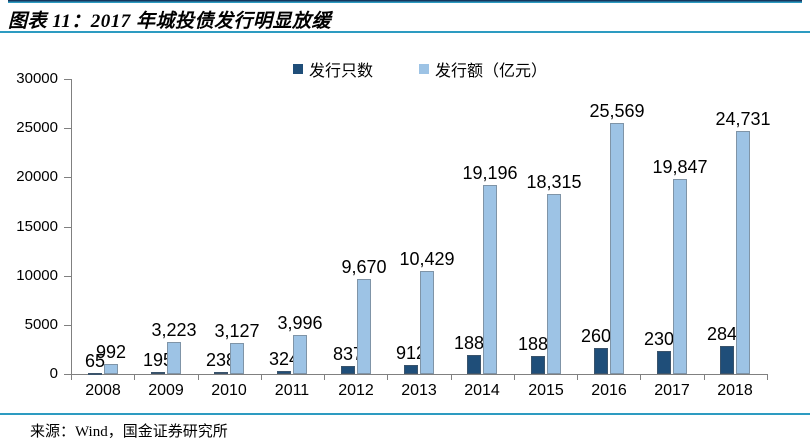 Image resolution: width=810 pixels, height=442 pixels. What do you see at coordinates (609, 390) in the screenshot?
I see `x-tick-label: 2016` at bounding box center [609, 390].